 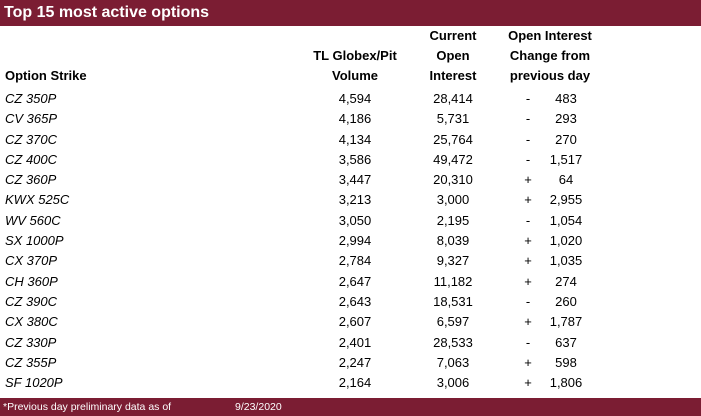 I want to click on volume-cell: 4,594, so click(x=355, y=98).